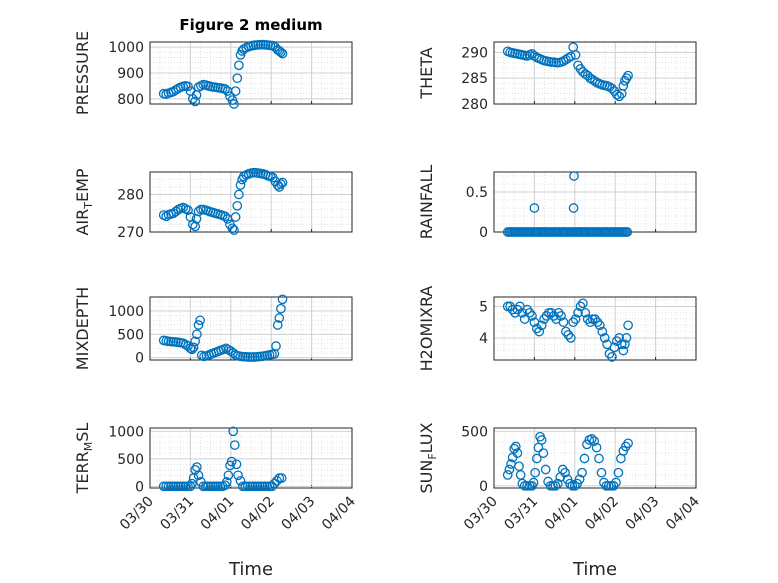  What do you see at coordinates (483, 307) in the screenshot?
I see `y-tick-label: 5` at bounding box center [483, 307].